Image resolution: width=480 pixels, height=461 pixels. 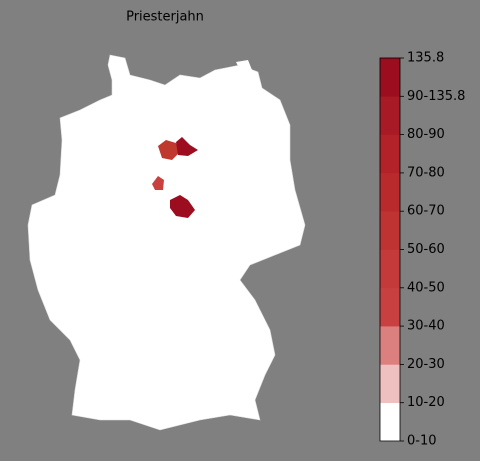 I want to click on legend-label: 70-80, so click(x=426, y=172).